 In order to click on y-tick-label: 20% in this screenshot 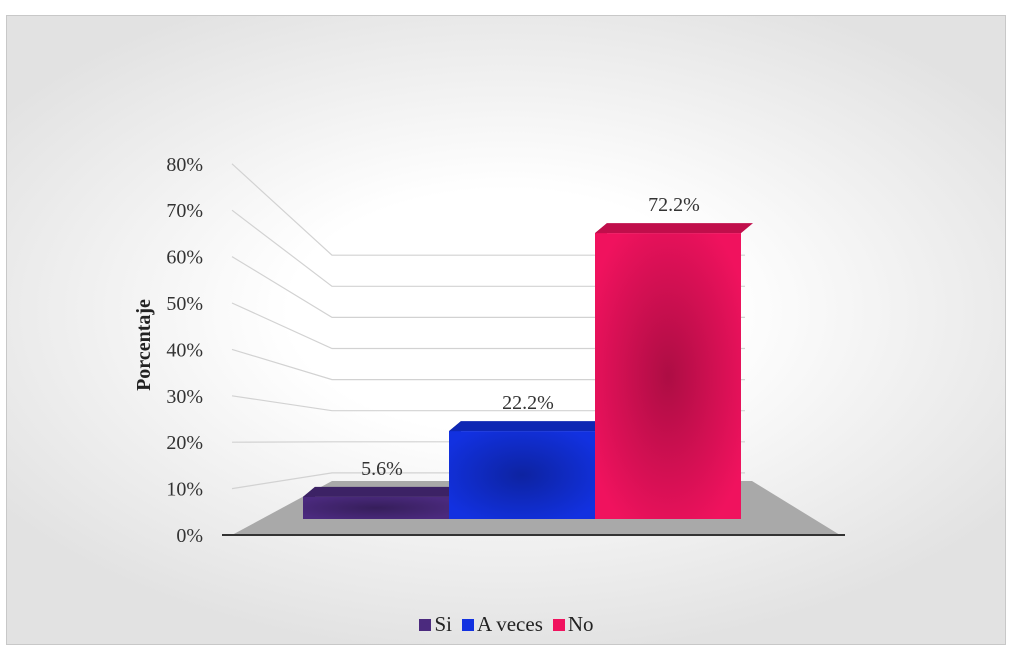, I will do `click(184, 443)`.